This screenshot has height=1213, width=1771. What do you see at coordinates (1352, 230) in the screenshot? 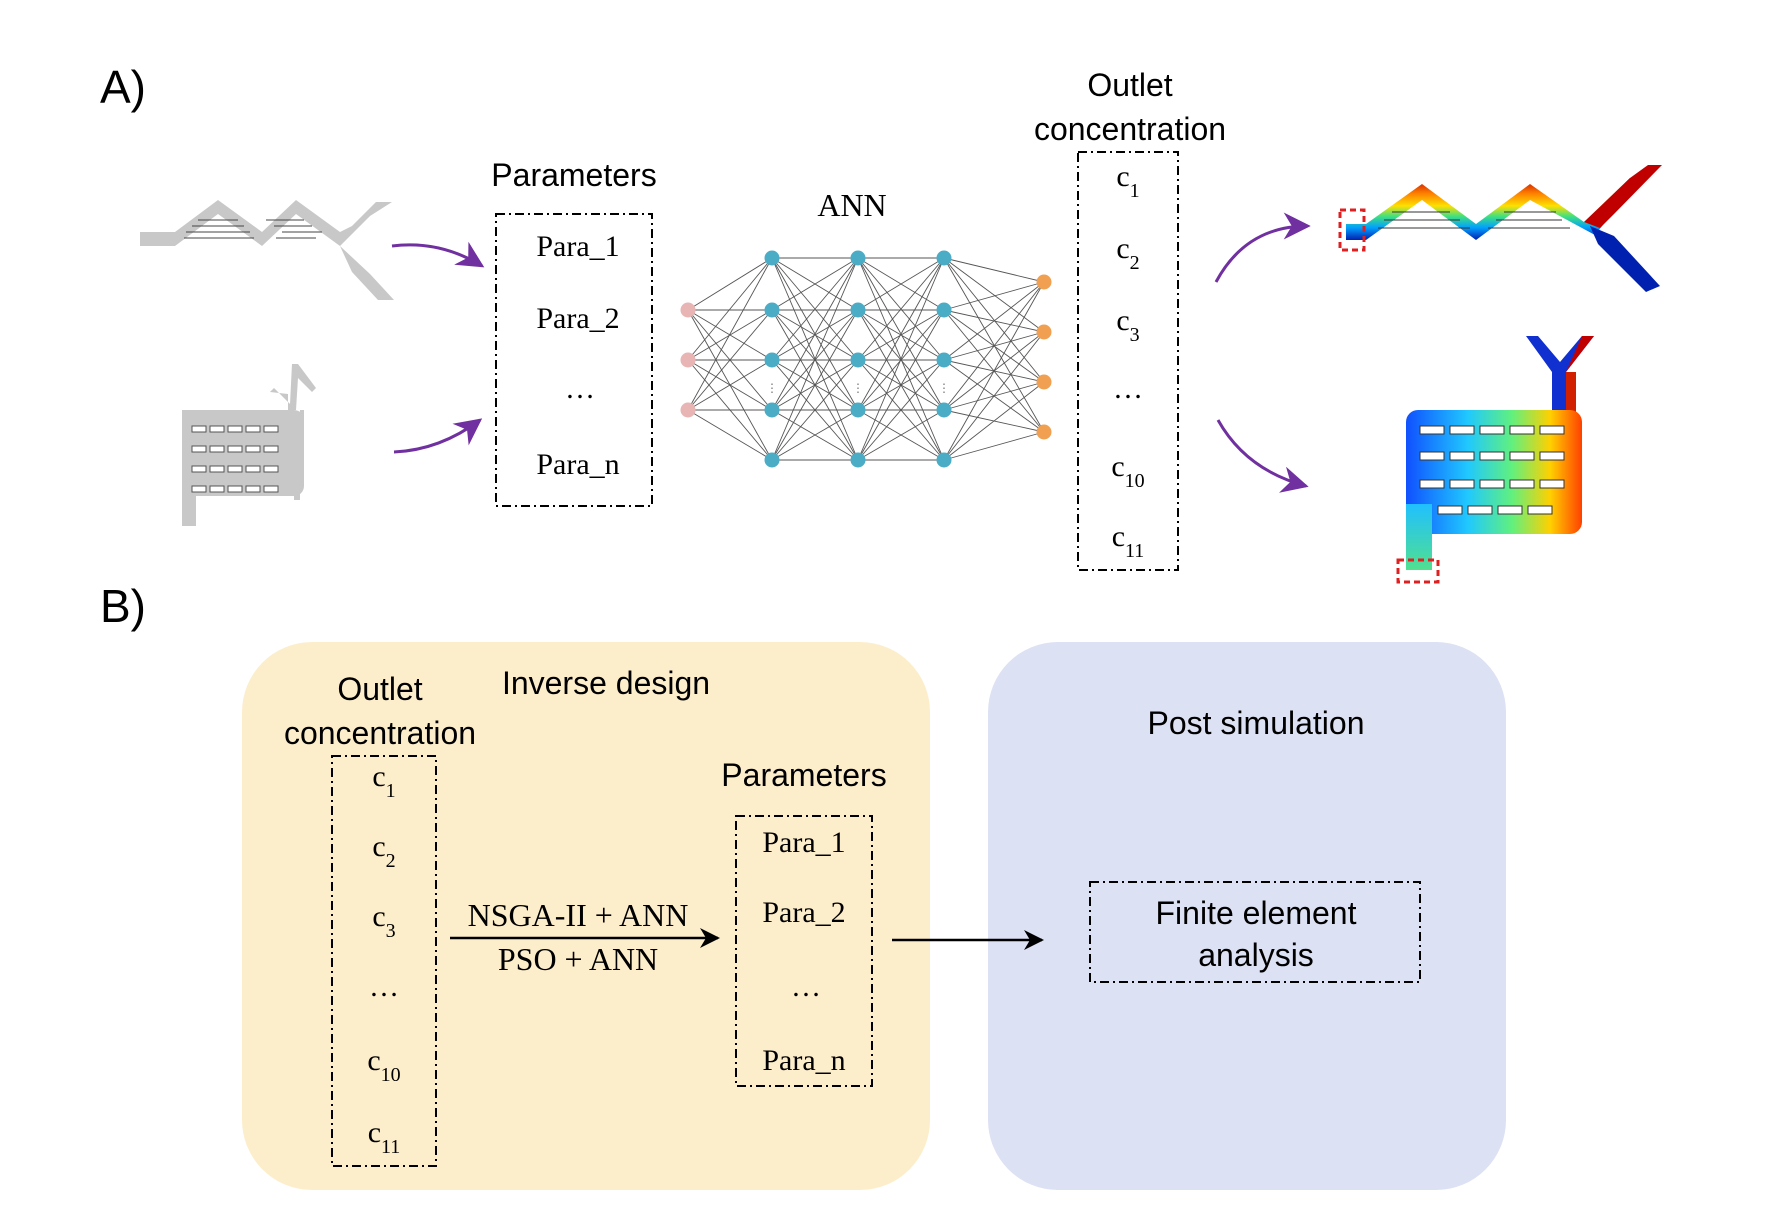
I see `zigzag-inlet-highlight` at bounding box center [1352, 230].